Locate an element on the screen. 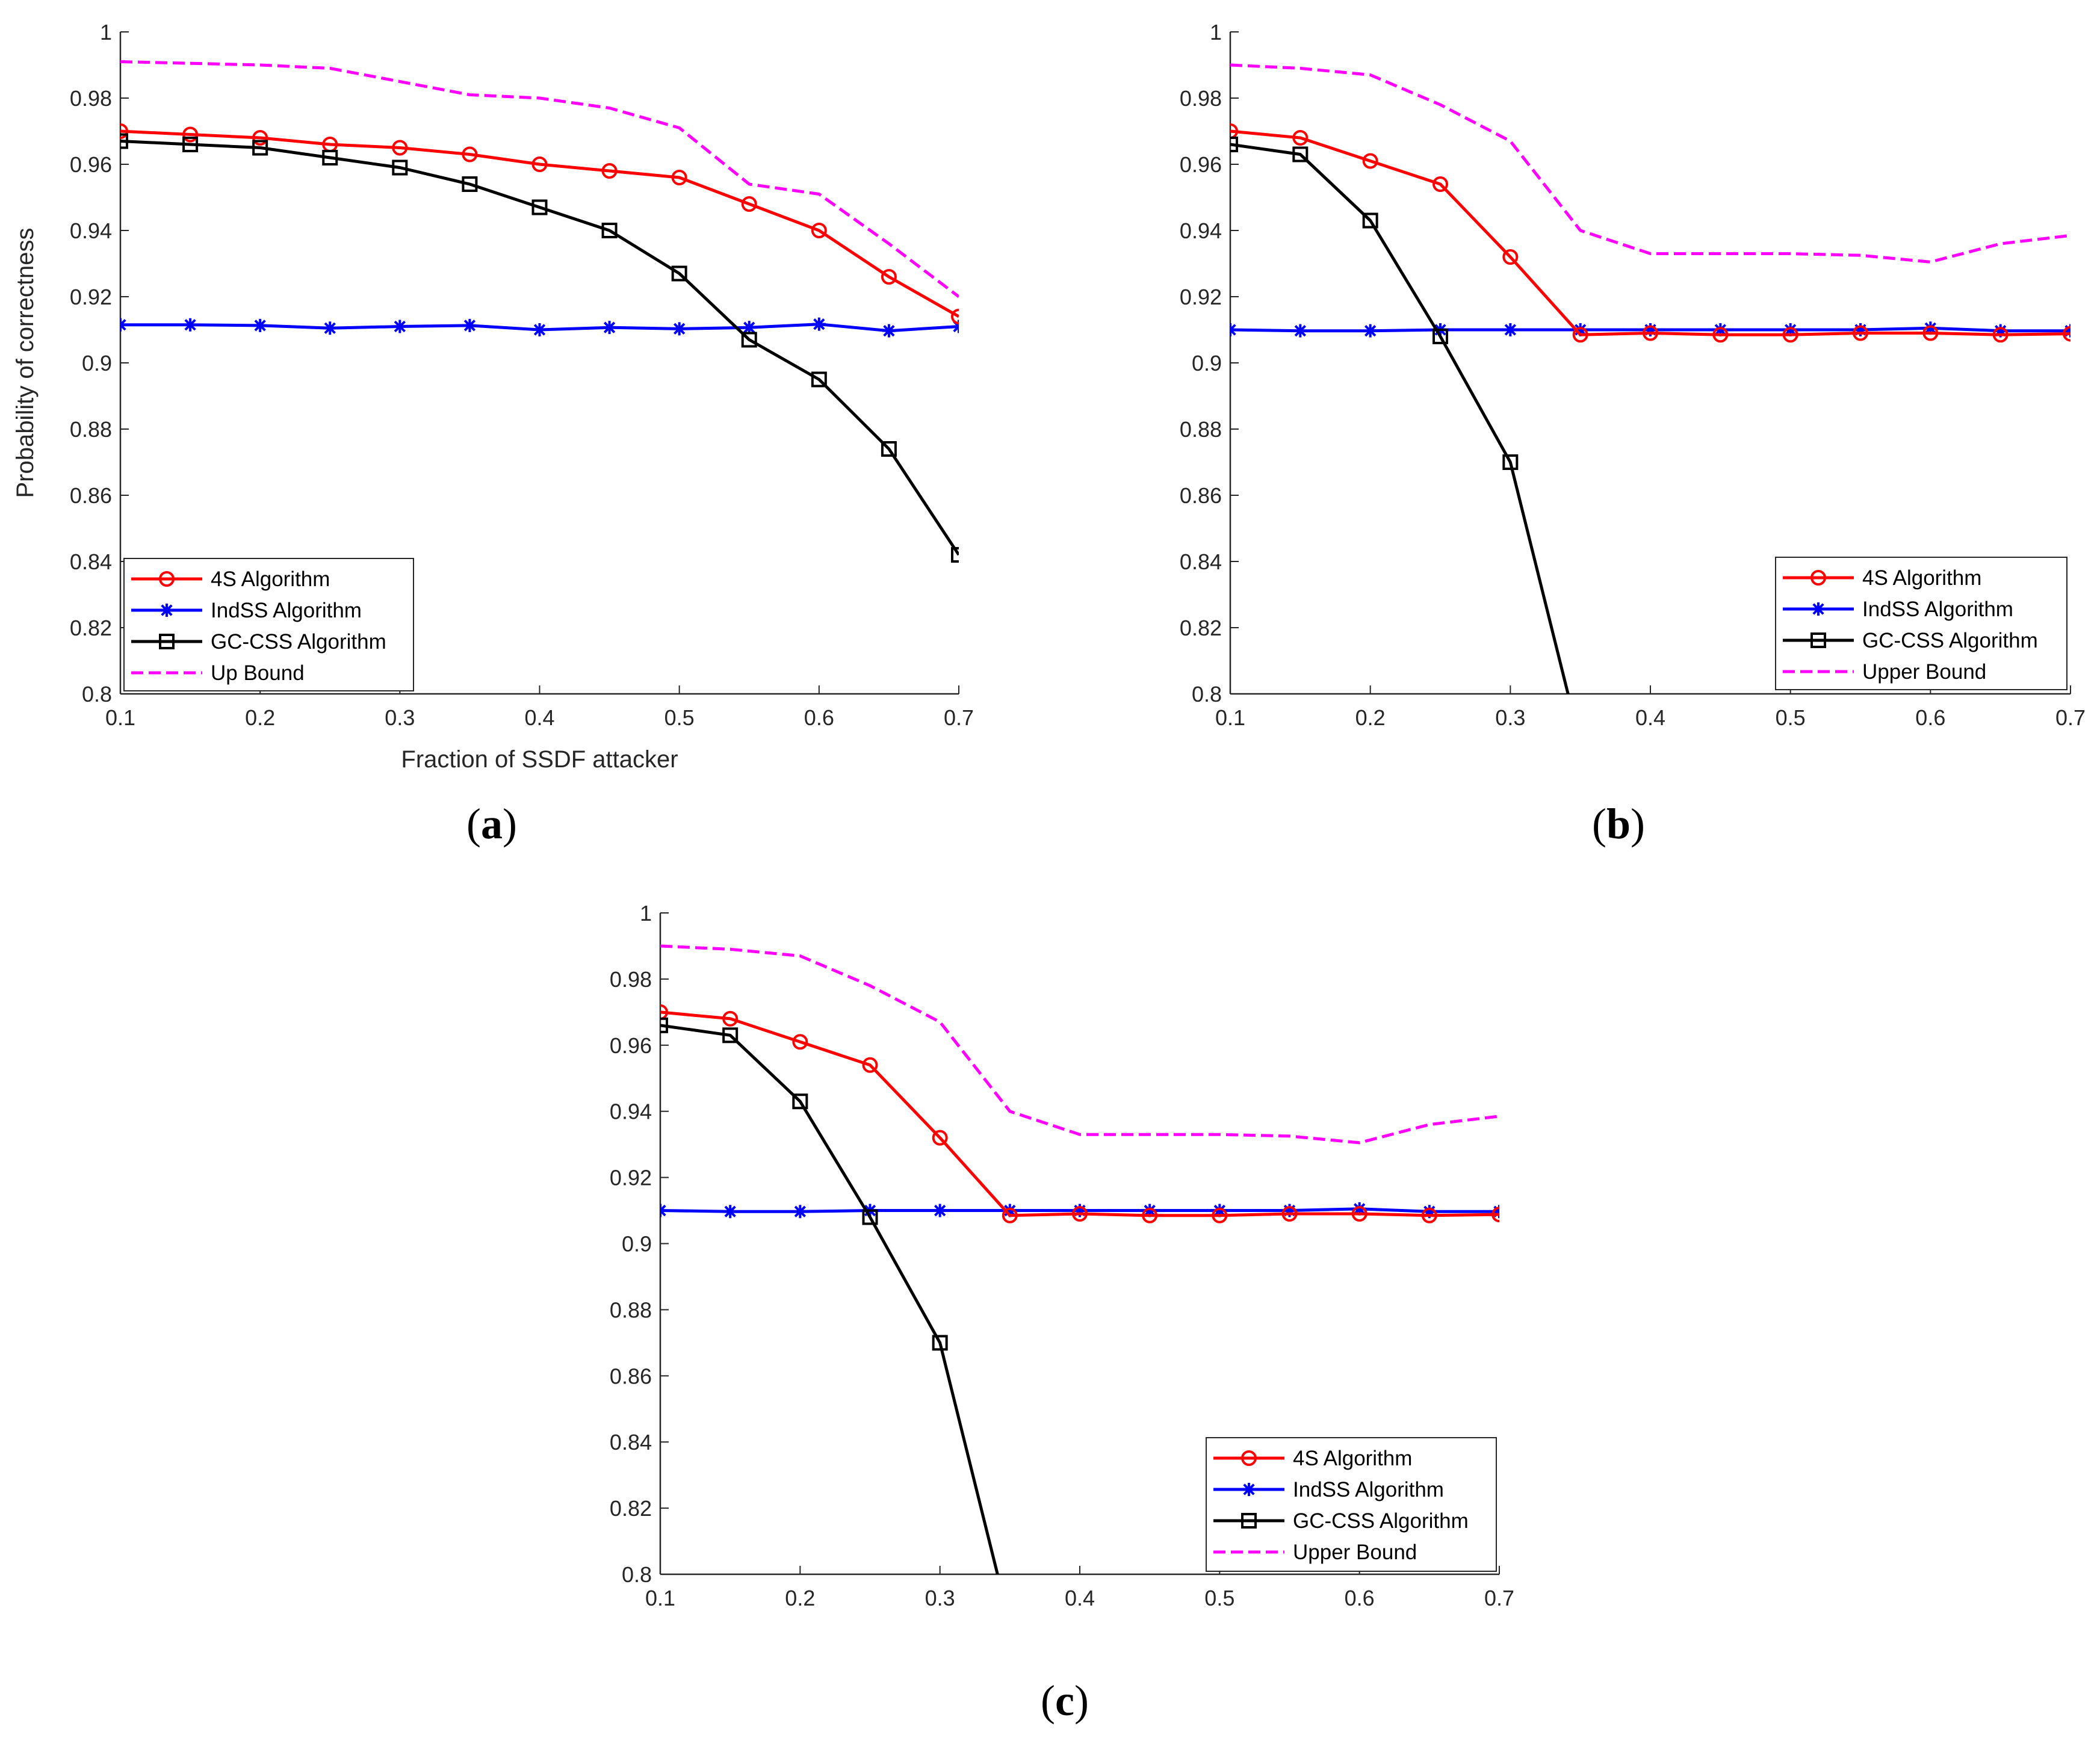 Image resolution: width=2100 pixels, height=1750 pixels. legend-label: GC-CSS Algorithm is located at coordinates (1950, 640).